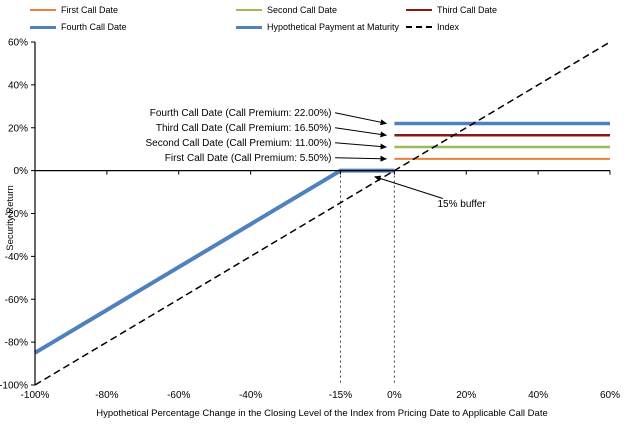 The width and height of the screenshot is (628, 433). Describe the element at coordinates (302, 10) in the screenshot. I see `legend-label: Second Call Date` at that location.